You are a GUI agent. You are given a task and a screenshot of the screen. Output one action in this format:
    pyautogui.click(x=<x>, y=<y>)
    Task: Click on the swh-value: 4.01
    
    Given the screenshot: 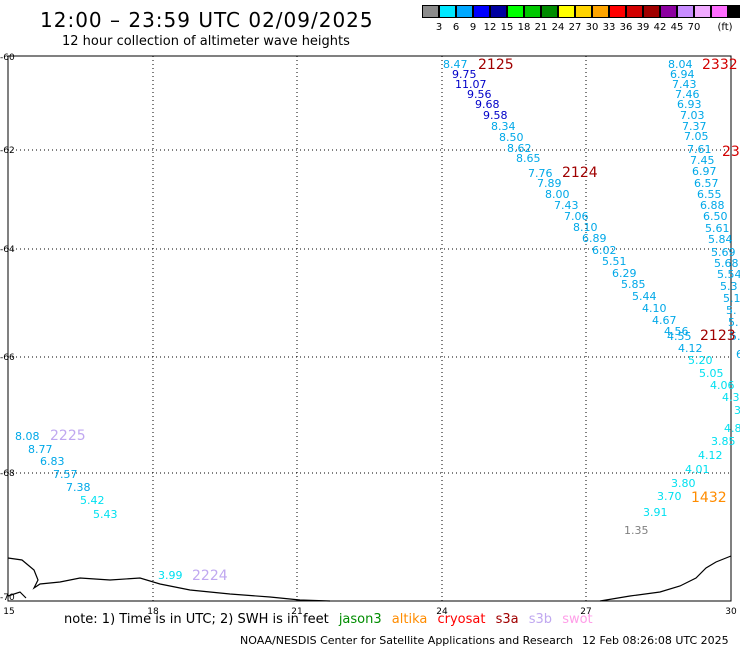 What is the action you would take?
    pyautogui.click(x=697, y=469)
    